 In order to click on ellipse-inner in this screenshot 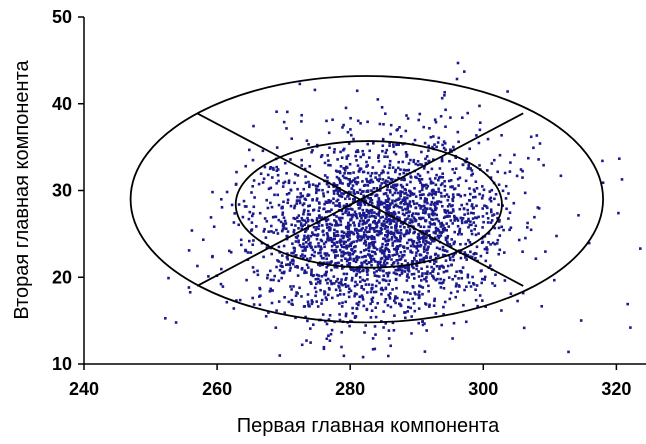, I will do `click(368, 204)`.